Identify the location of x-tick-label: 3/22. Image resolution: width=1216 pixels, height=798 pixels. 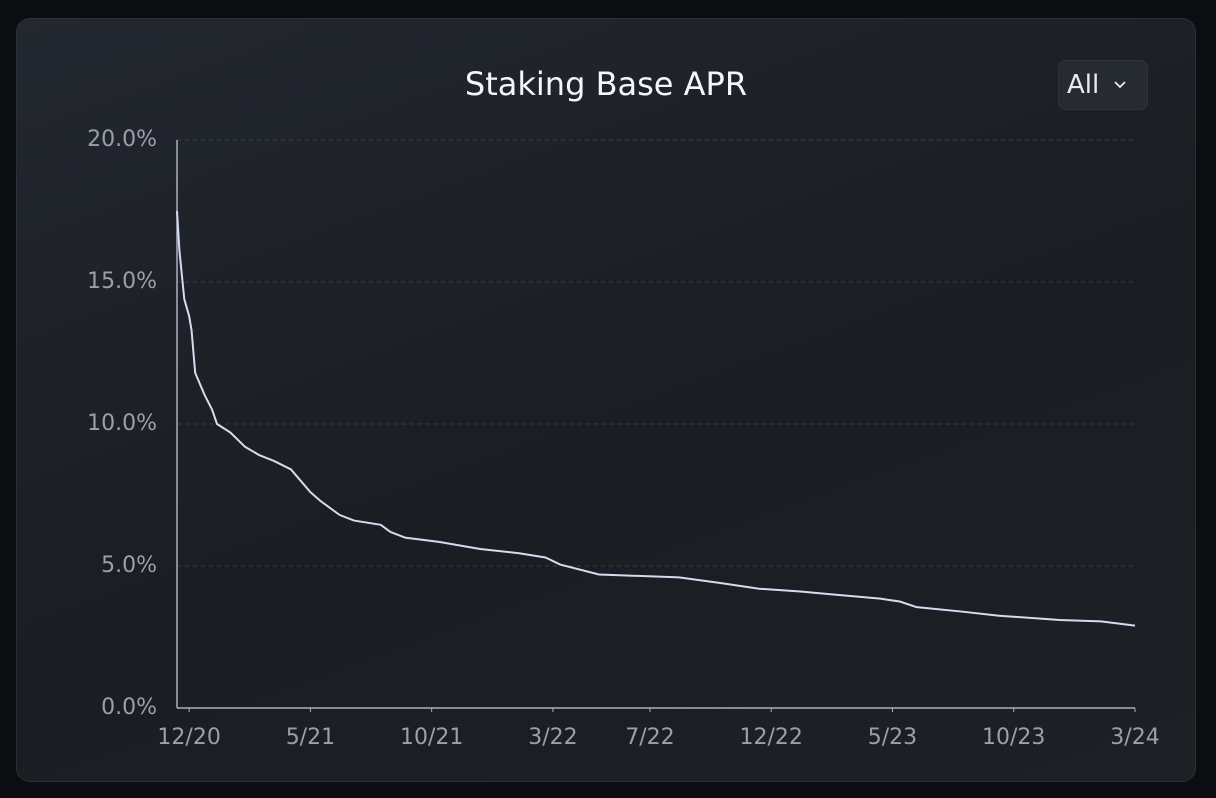
(552, 737).